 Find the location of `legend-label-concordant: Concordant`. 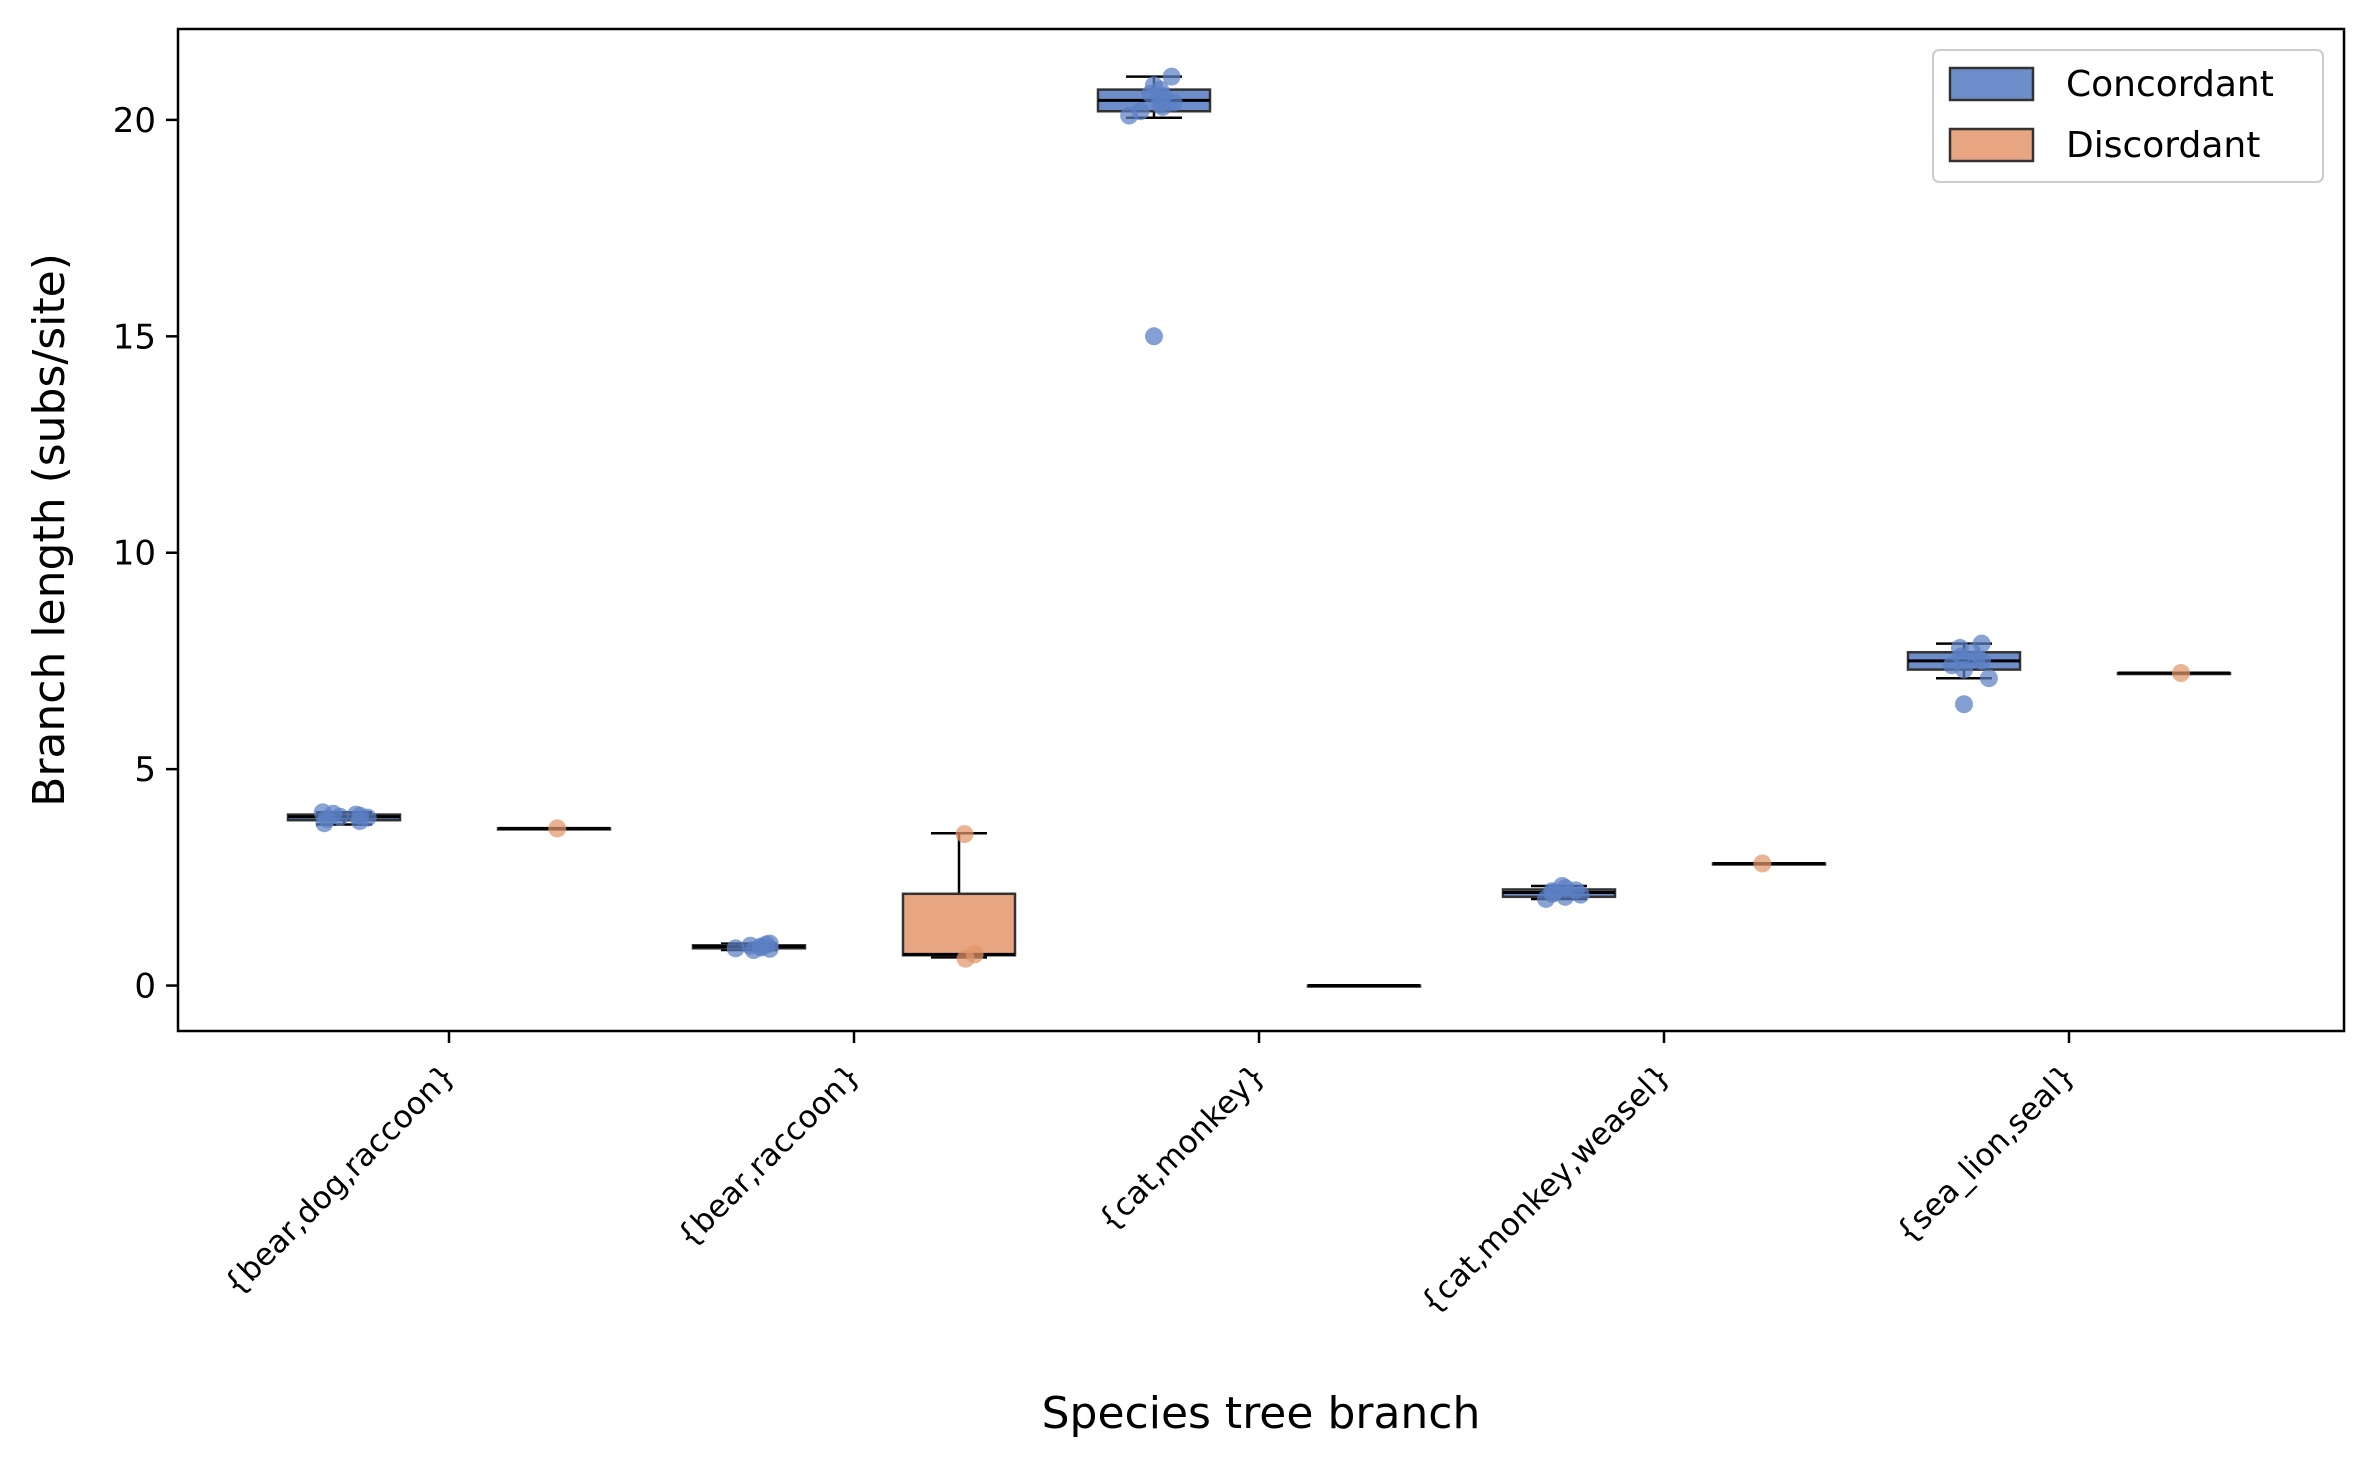

legend-label-concordant: Concordant is located at coordinates (2170, 84).